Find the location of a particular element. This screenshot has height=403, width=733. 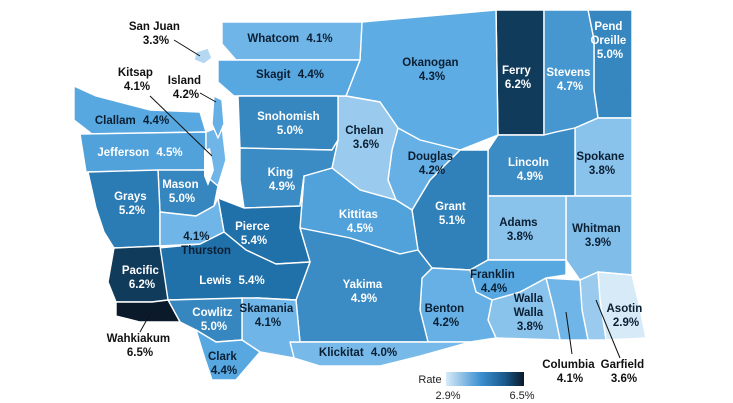

kitsap-name: Kitsap is located at coordinates (135, 73).